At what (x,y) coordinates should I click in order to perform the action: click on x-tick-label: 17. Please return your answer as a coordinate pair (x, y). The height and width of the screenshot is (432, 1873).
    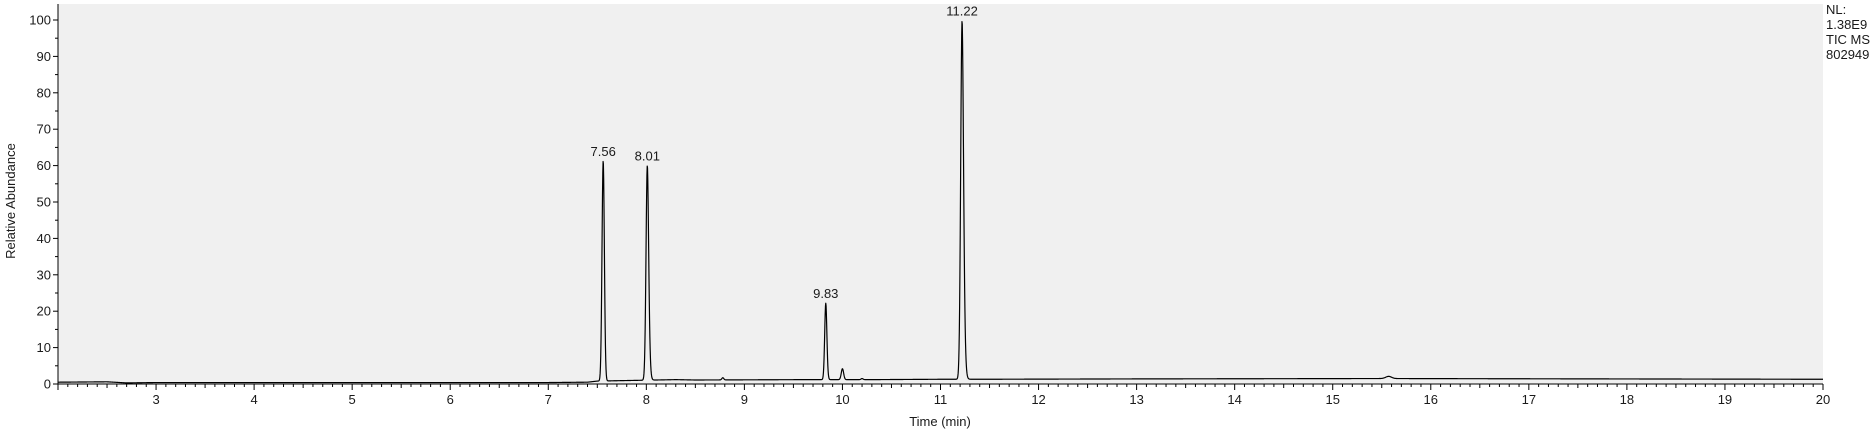
    Looking at the image, I should click on (1529, 399).